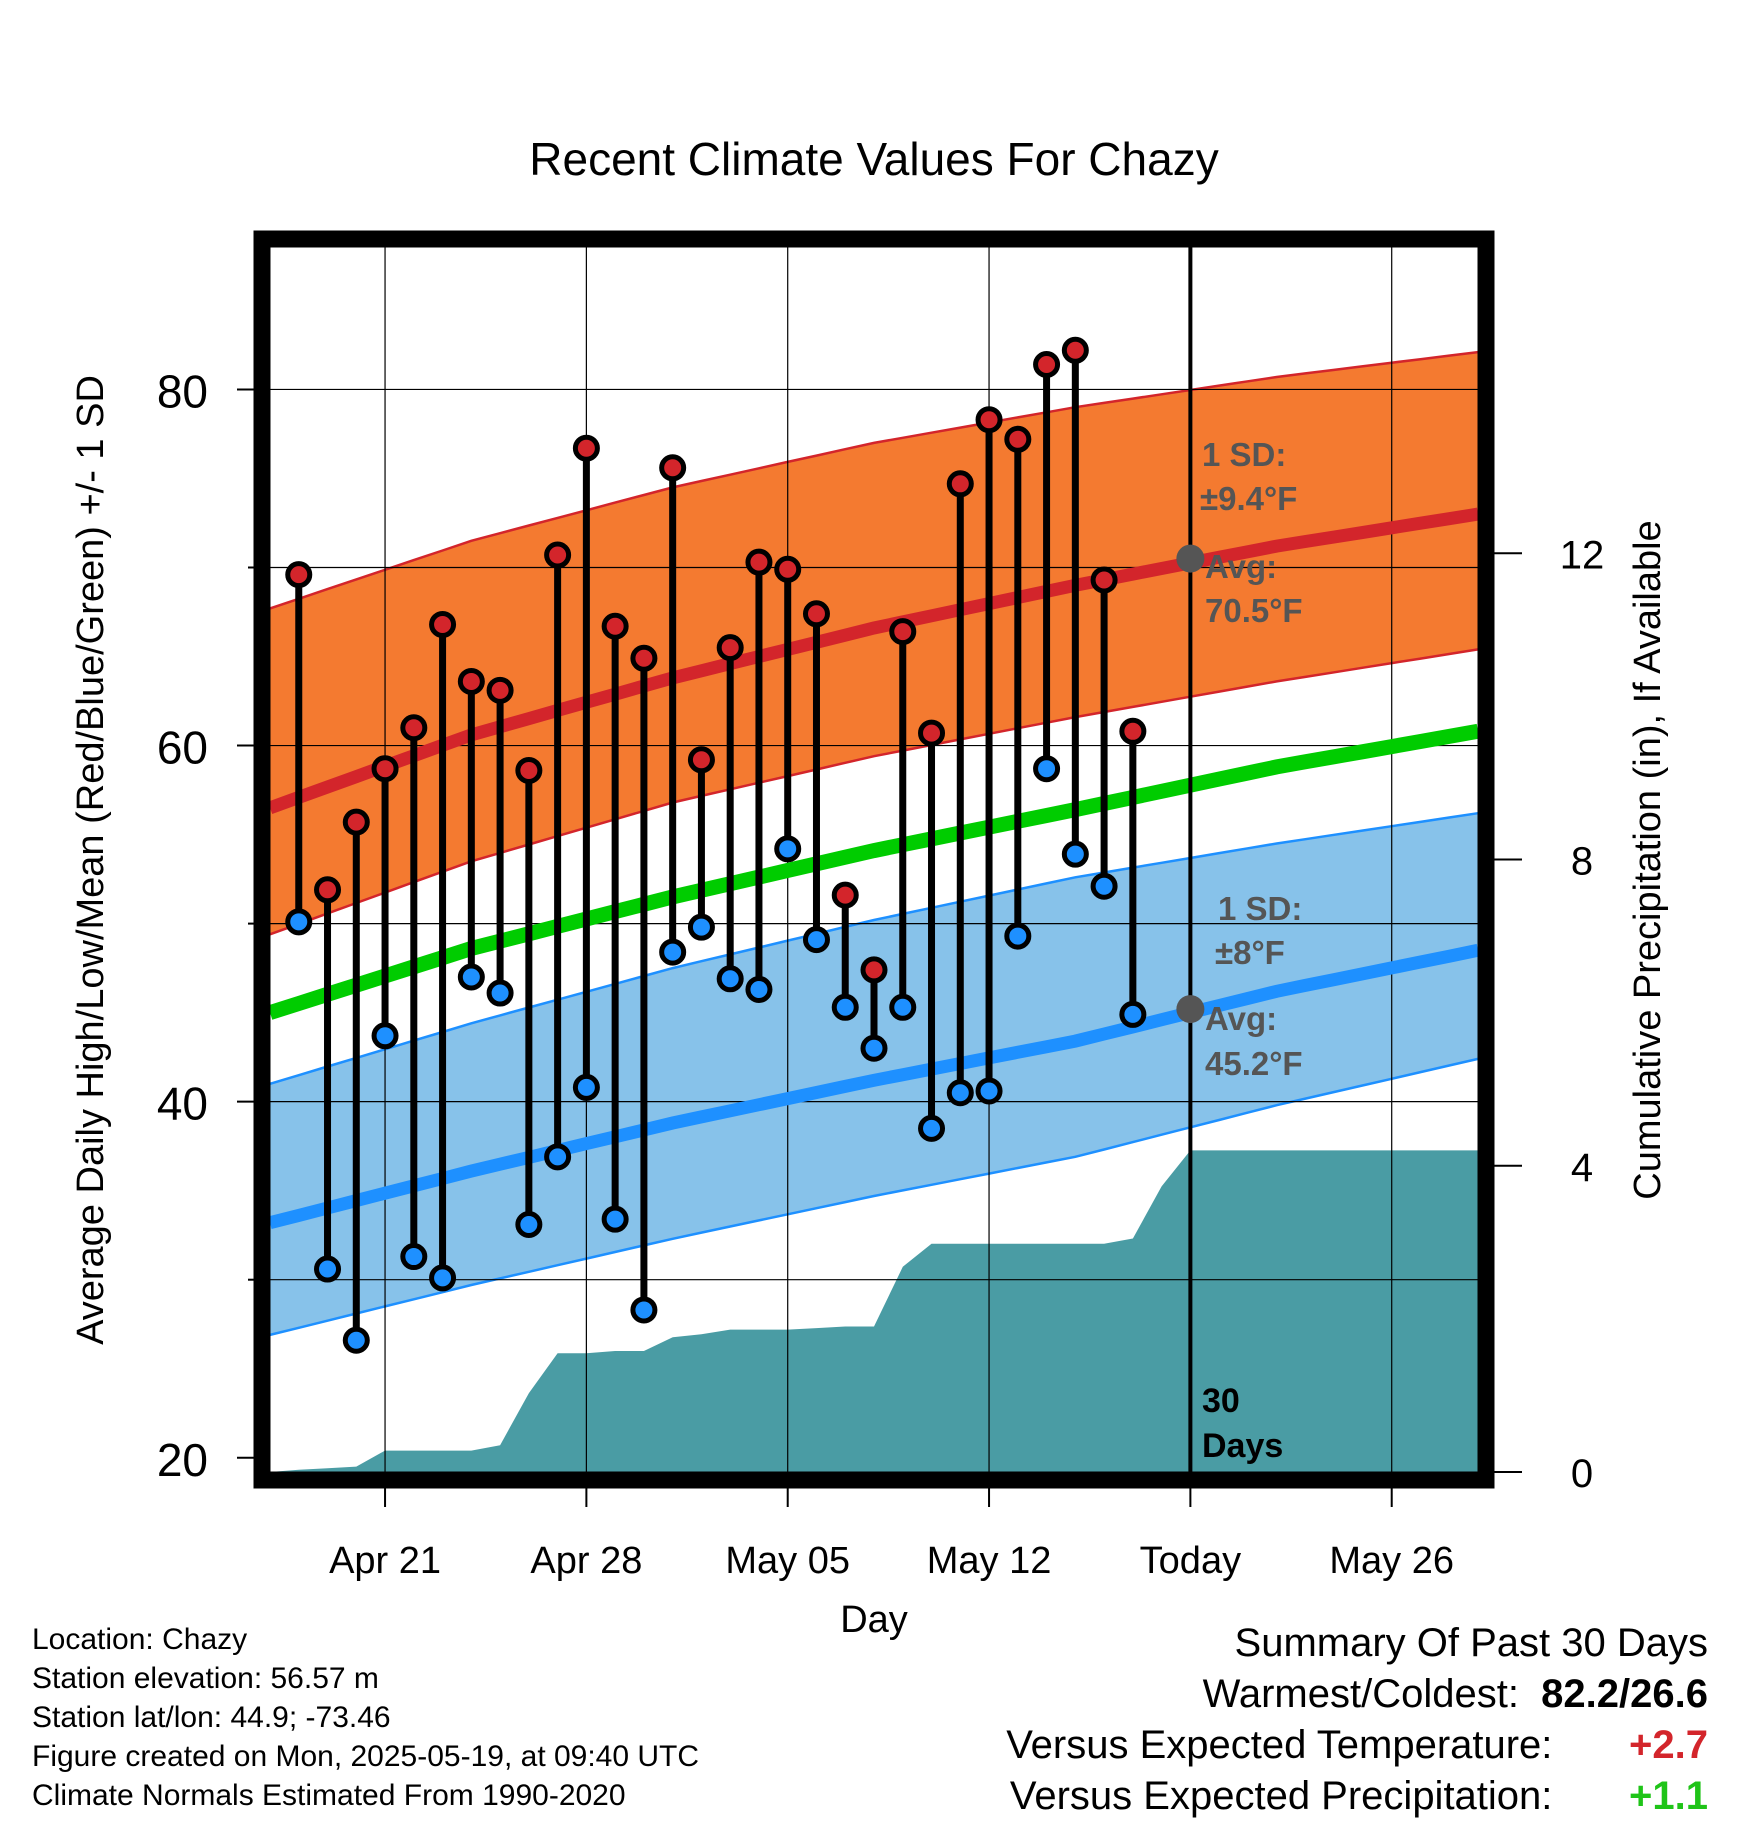 Image resolution: width=1748 pixels, height=1828 pixels. I want to click on location-text: Location: Chazy, so click(140, 1639).